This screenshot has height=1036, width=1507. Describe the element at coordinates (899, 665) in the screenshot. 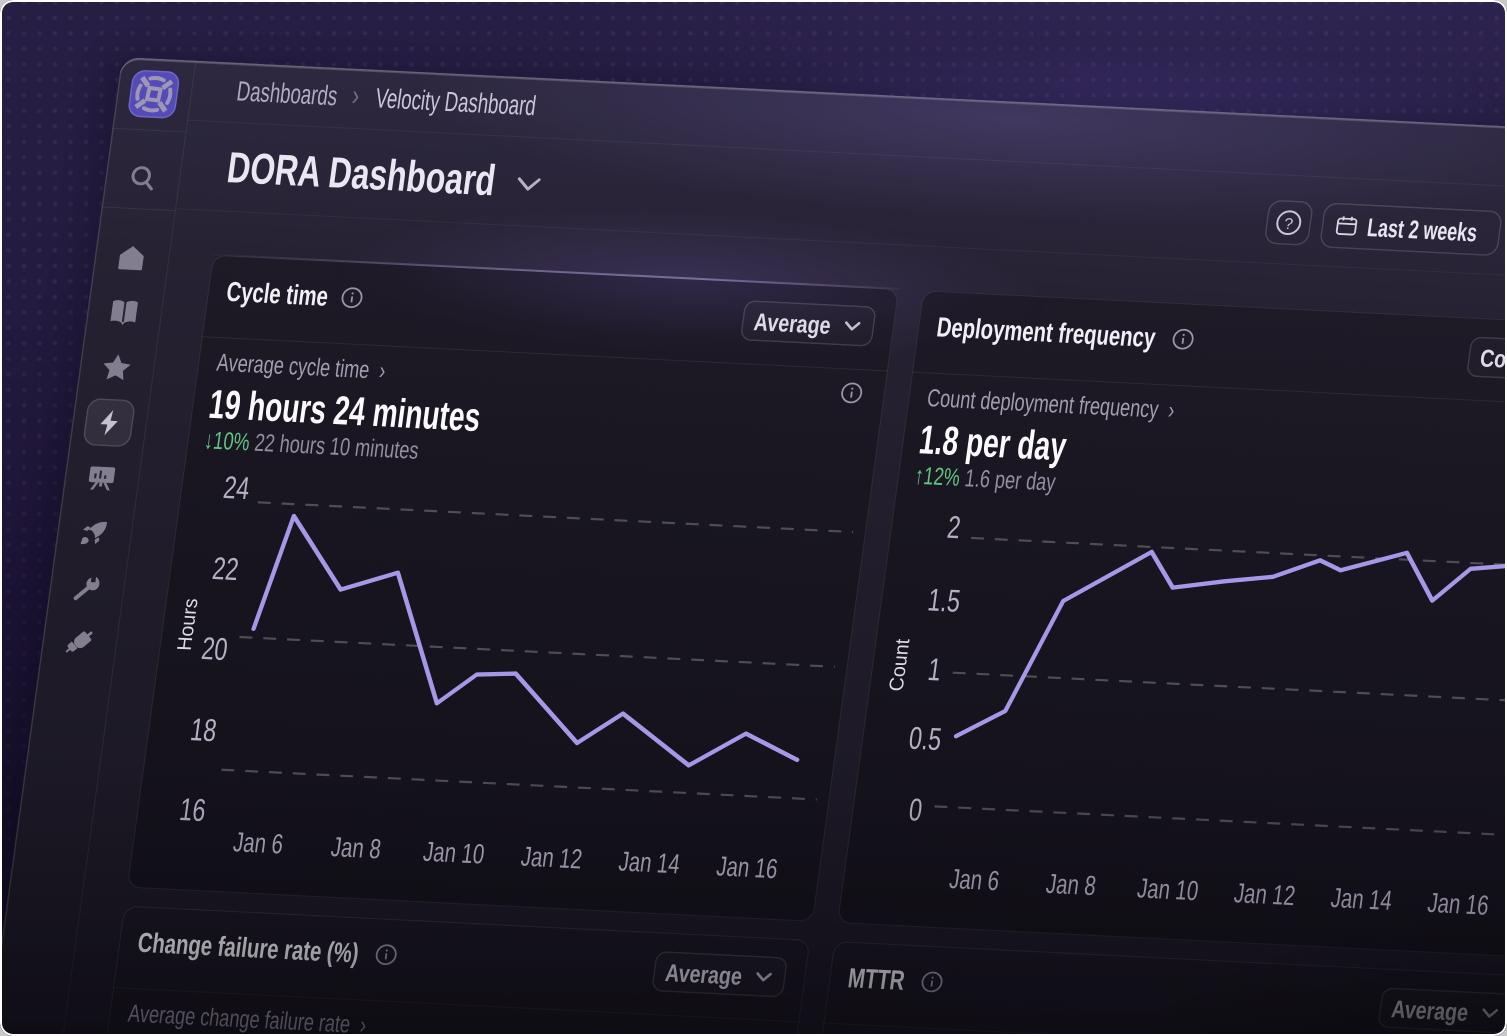

I see `svg-text: Count` at that location.